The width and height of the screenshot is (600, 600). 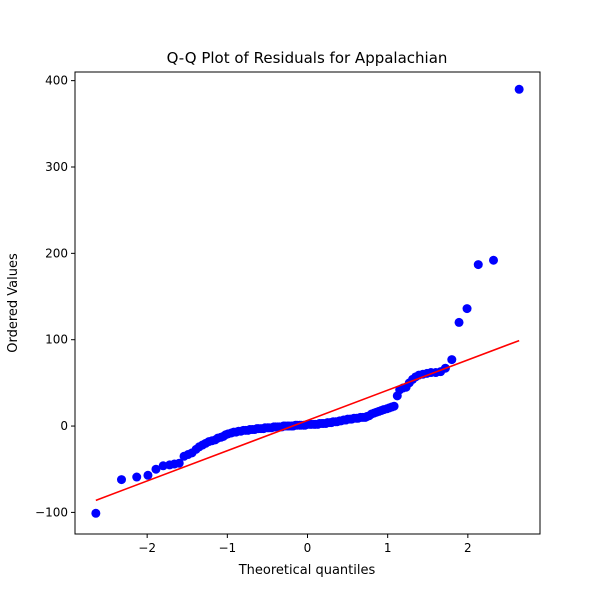 I want to click on x-tick-label: 2, so click(x=468, y=548).